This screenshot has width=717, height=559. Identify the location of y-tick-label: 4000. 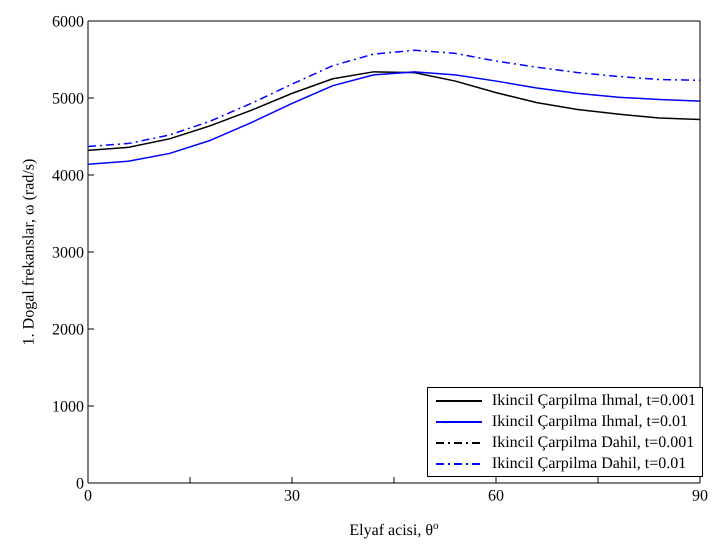
(68, 176).